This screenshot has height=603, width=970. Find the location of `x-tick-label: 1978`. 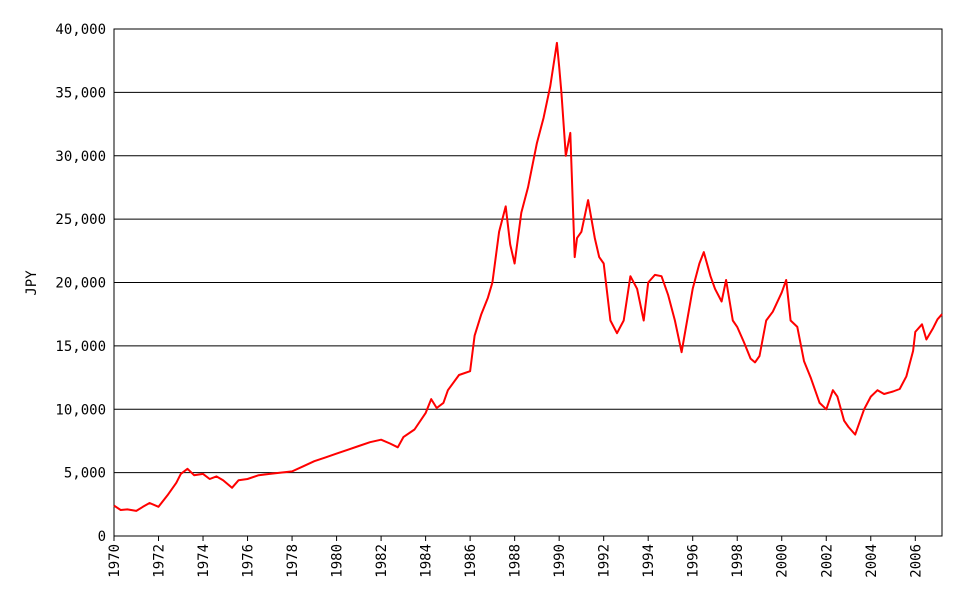

x-tick-label: 1978 is located at coordinates (293, 561).